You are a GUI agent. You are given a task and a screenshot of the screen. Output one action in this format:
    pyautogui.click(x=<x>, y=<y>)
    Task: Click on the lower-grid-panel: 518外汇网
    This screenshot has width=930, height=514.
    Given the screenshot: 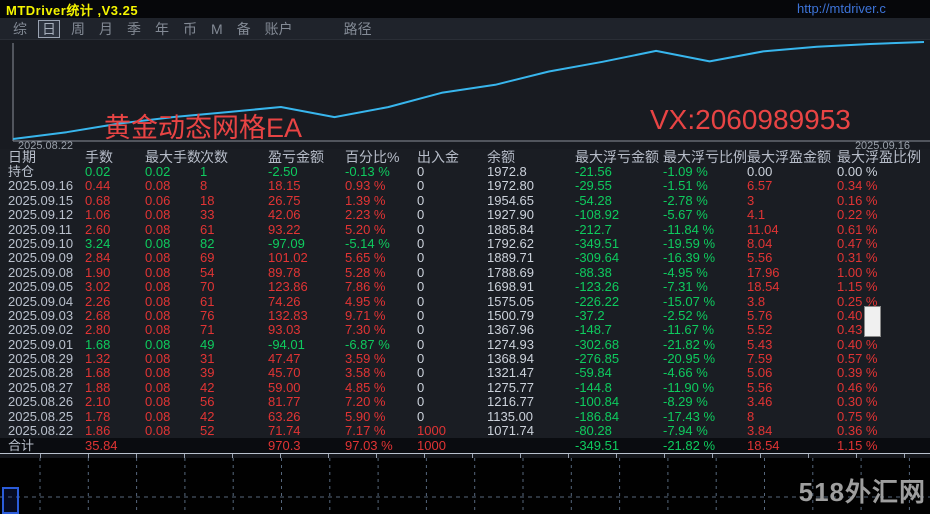 What is the action you would take?
    pyautogui.click(x=465, y=486)
    